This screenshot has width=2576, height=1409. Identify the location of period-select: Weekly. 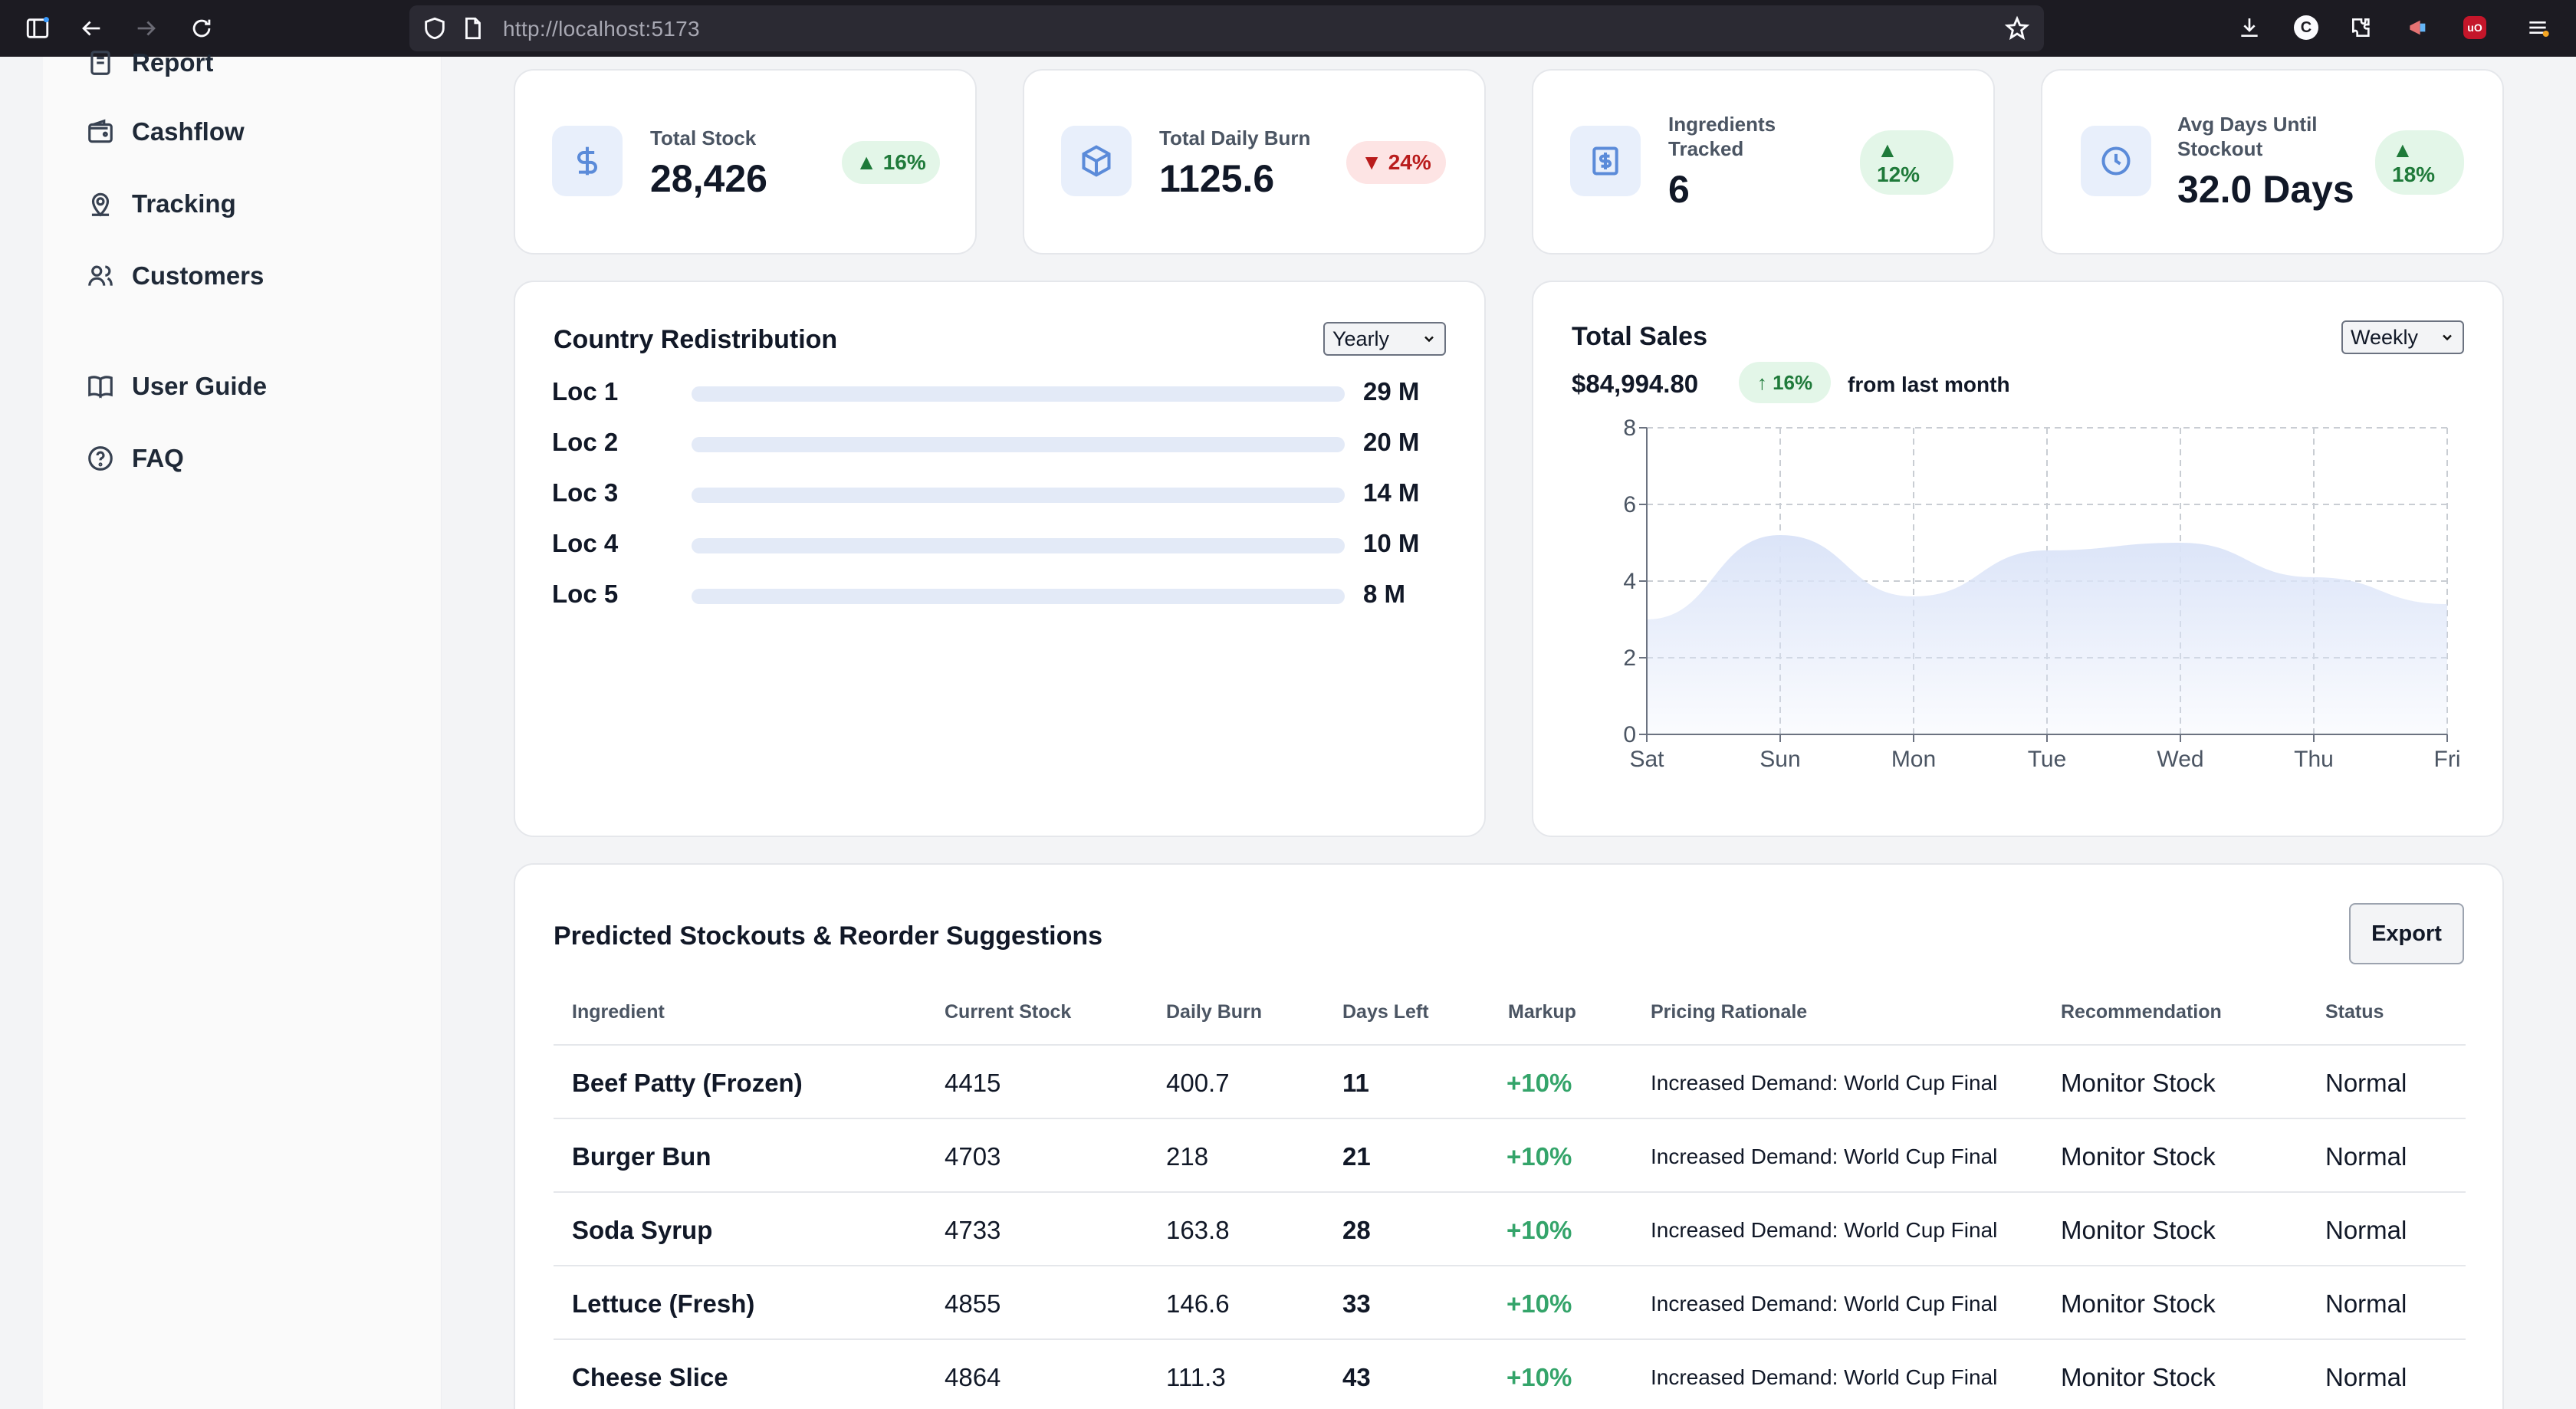
(2402, 337).